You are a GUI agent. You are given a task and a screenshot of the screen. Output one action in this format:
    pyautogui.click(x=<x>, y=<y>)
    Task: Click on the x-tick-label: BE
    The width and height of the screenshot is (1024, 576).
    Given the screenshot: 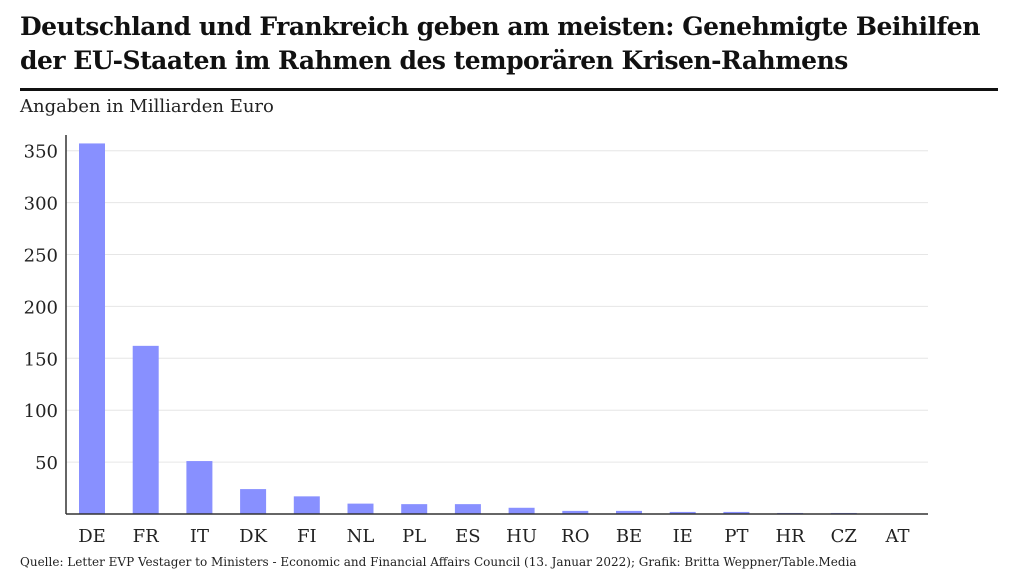 What is the action you would take?
    pyautogui.click(x=629, y=536)
    